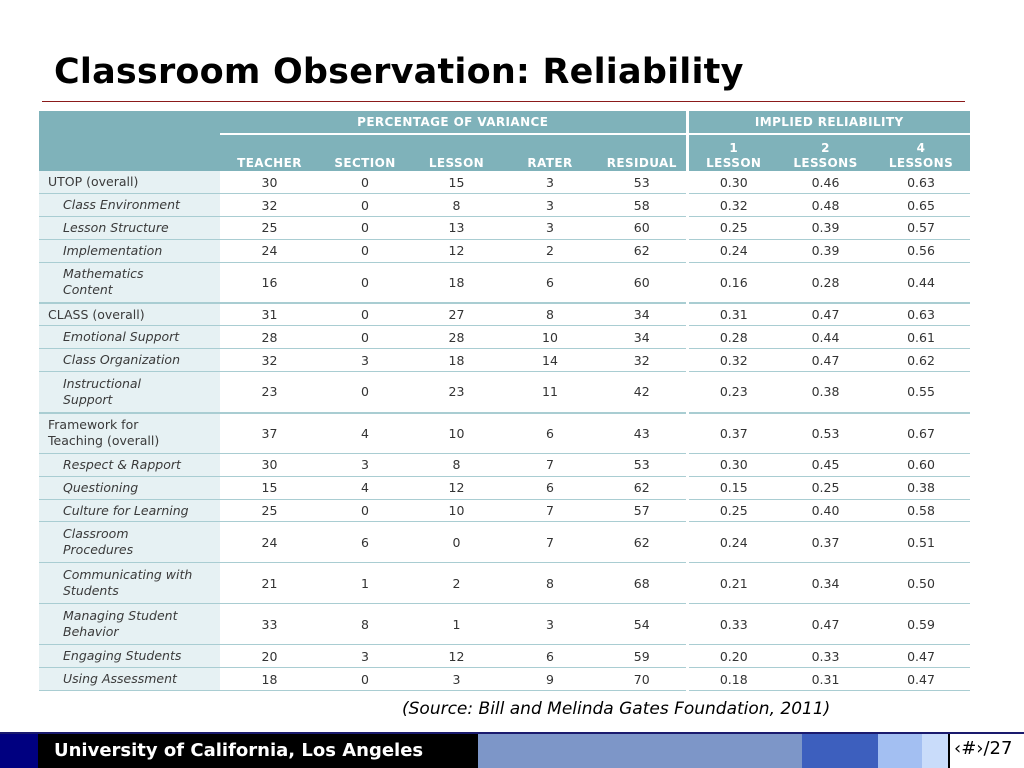  What do you see at coordinates (129, 183) in the screenshot?
I see `row-label: UTOP (overall)` at bounding box center [129, 183].